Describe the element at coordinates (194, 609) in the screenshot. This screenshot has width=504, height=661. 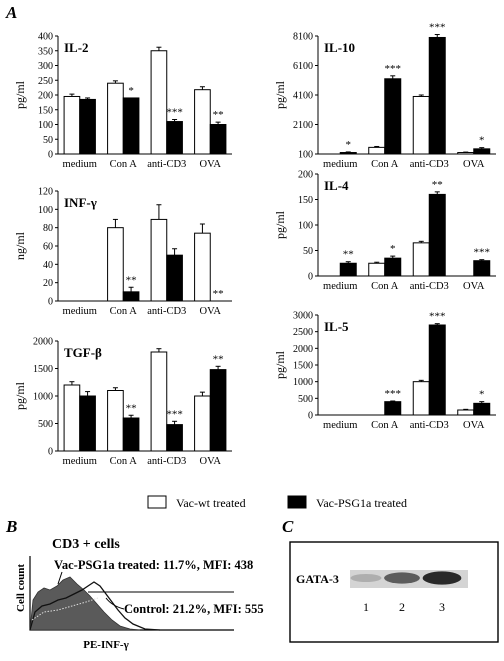
I see `flow-control-label: Control: 21.2%, MFI: 555` at that location.